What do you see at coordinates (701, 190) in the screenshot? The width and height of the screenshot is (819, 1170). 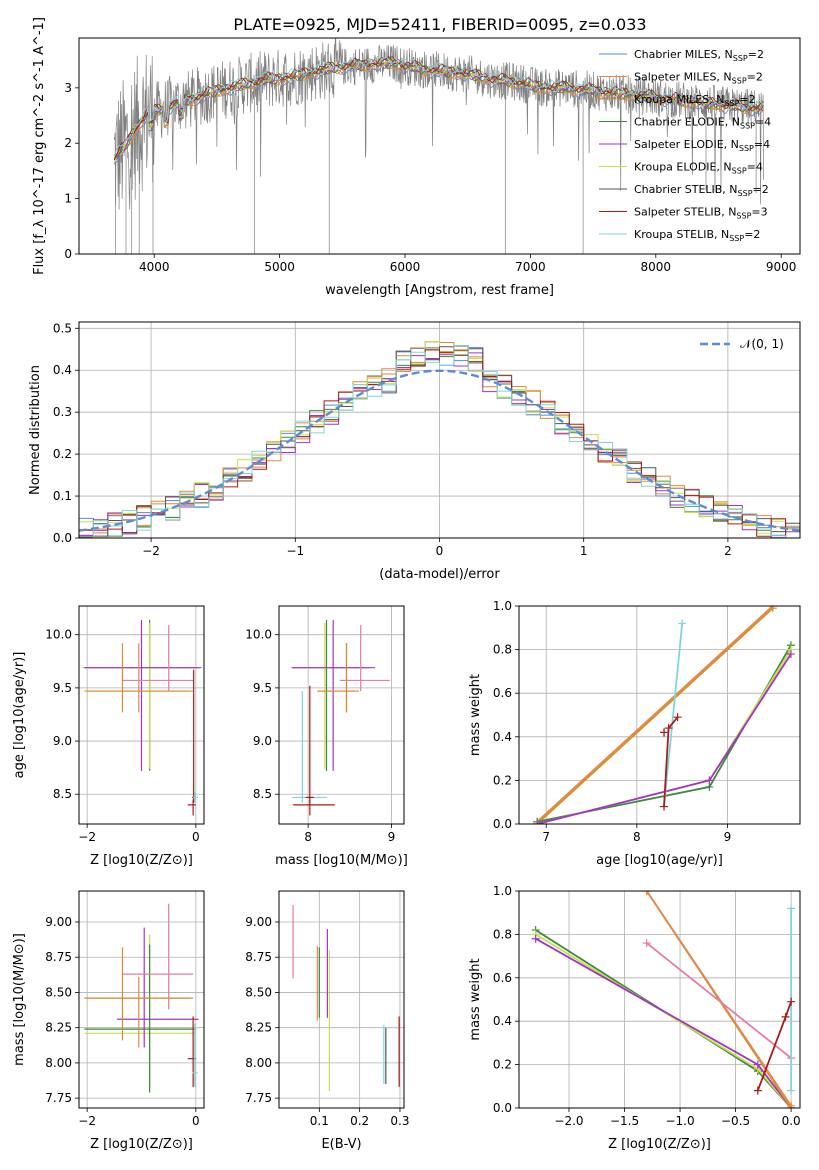 I see `legend-label: Chabrier STELIB, NSSP=2` at bounding box center [701, 190].